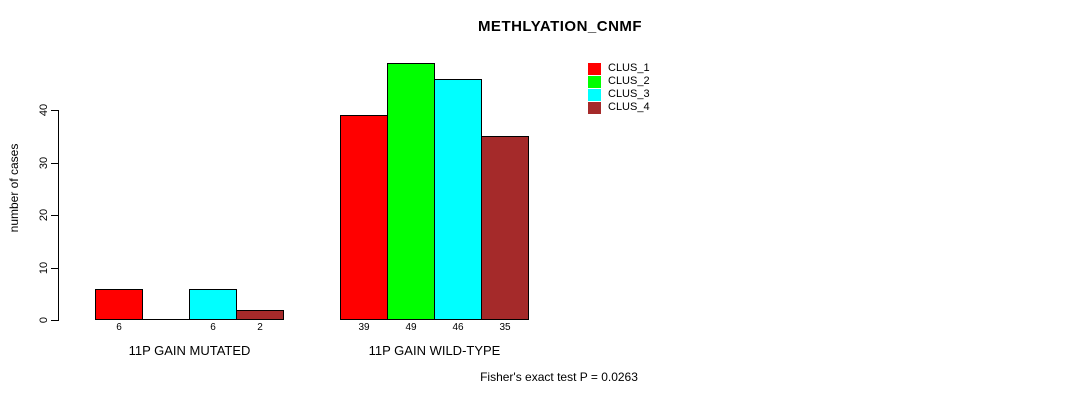 This screenshot has width=1090, height=400. I want to click on legend: CLUS_1 CLUS_2 CLUS_3 CLUS_4, so click(619, 88).